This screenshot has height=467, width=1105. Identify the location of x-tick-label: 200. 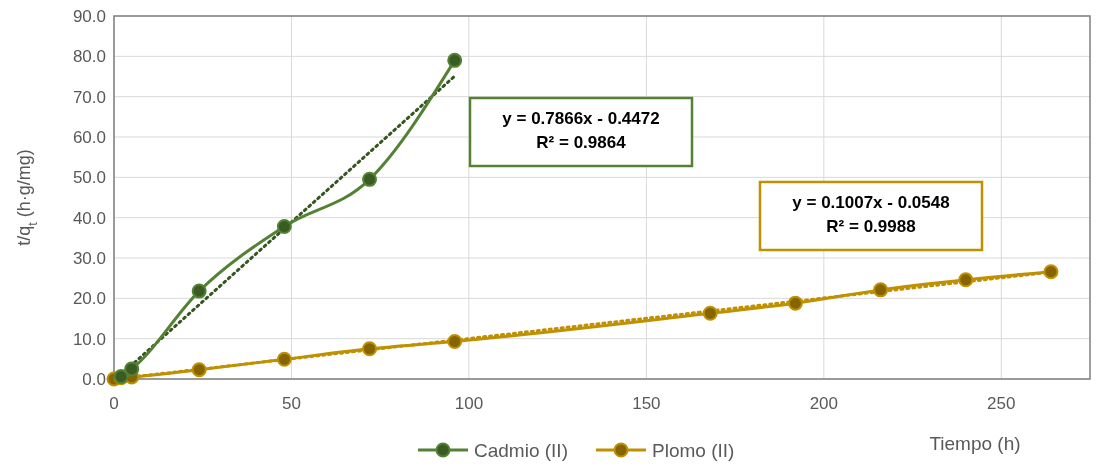
(824, 403).